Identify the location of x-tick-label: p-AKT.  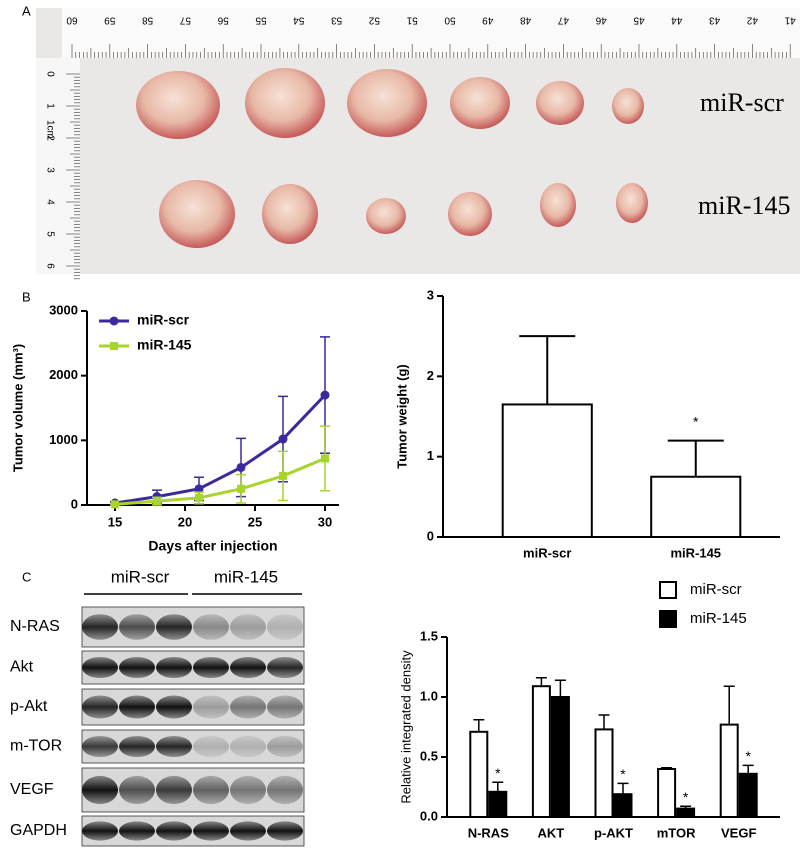
(613, 832).